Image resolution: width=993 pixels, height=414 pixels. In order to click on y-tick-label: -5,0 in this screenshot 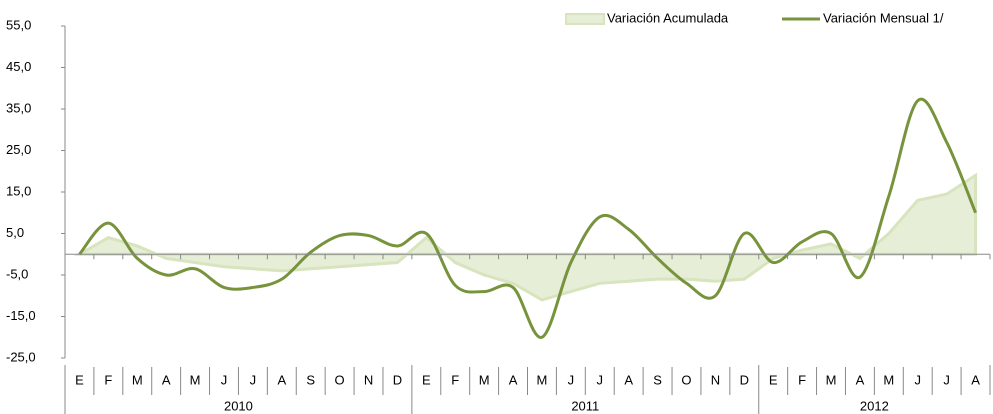, I will do `click(17, 273)`.